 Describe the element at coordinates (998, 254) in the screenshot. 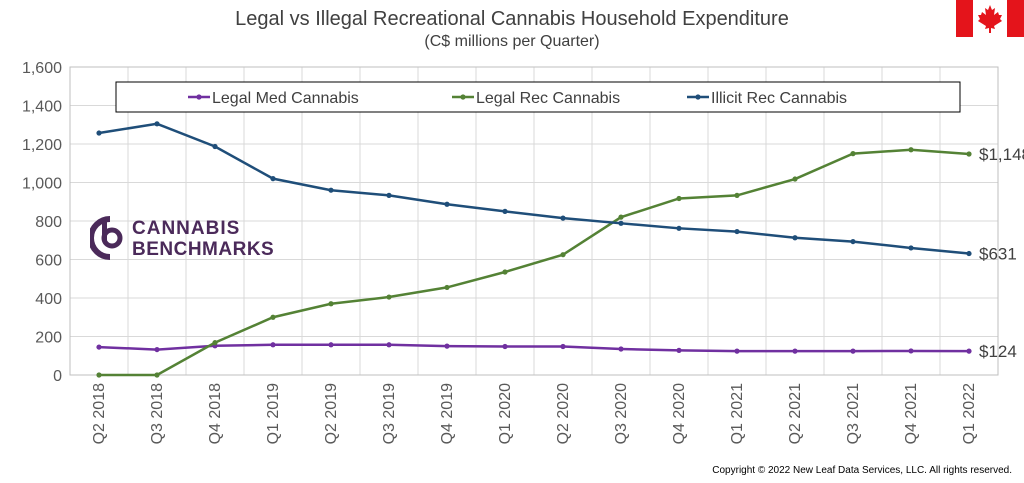

I see `end-value-label: $631` at that location.